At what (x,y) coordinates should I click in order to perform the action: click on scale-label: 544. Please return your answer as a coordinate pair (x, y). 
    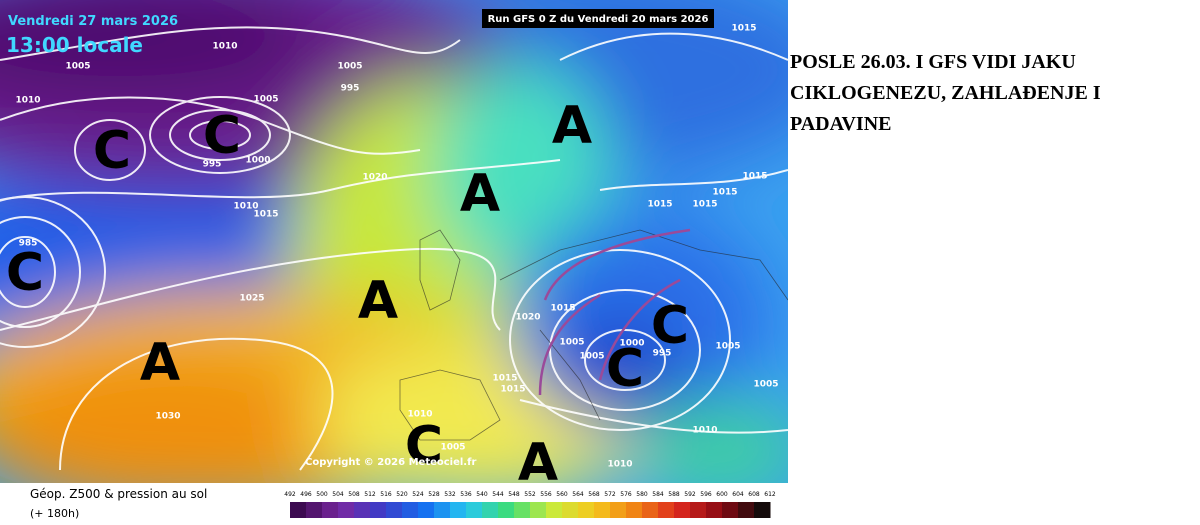
    Looking at the image, I should click on (498, 494).